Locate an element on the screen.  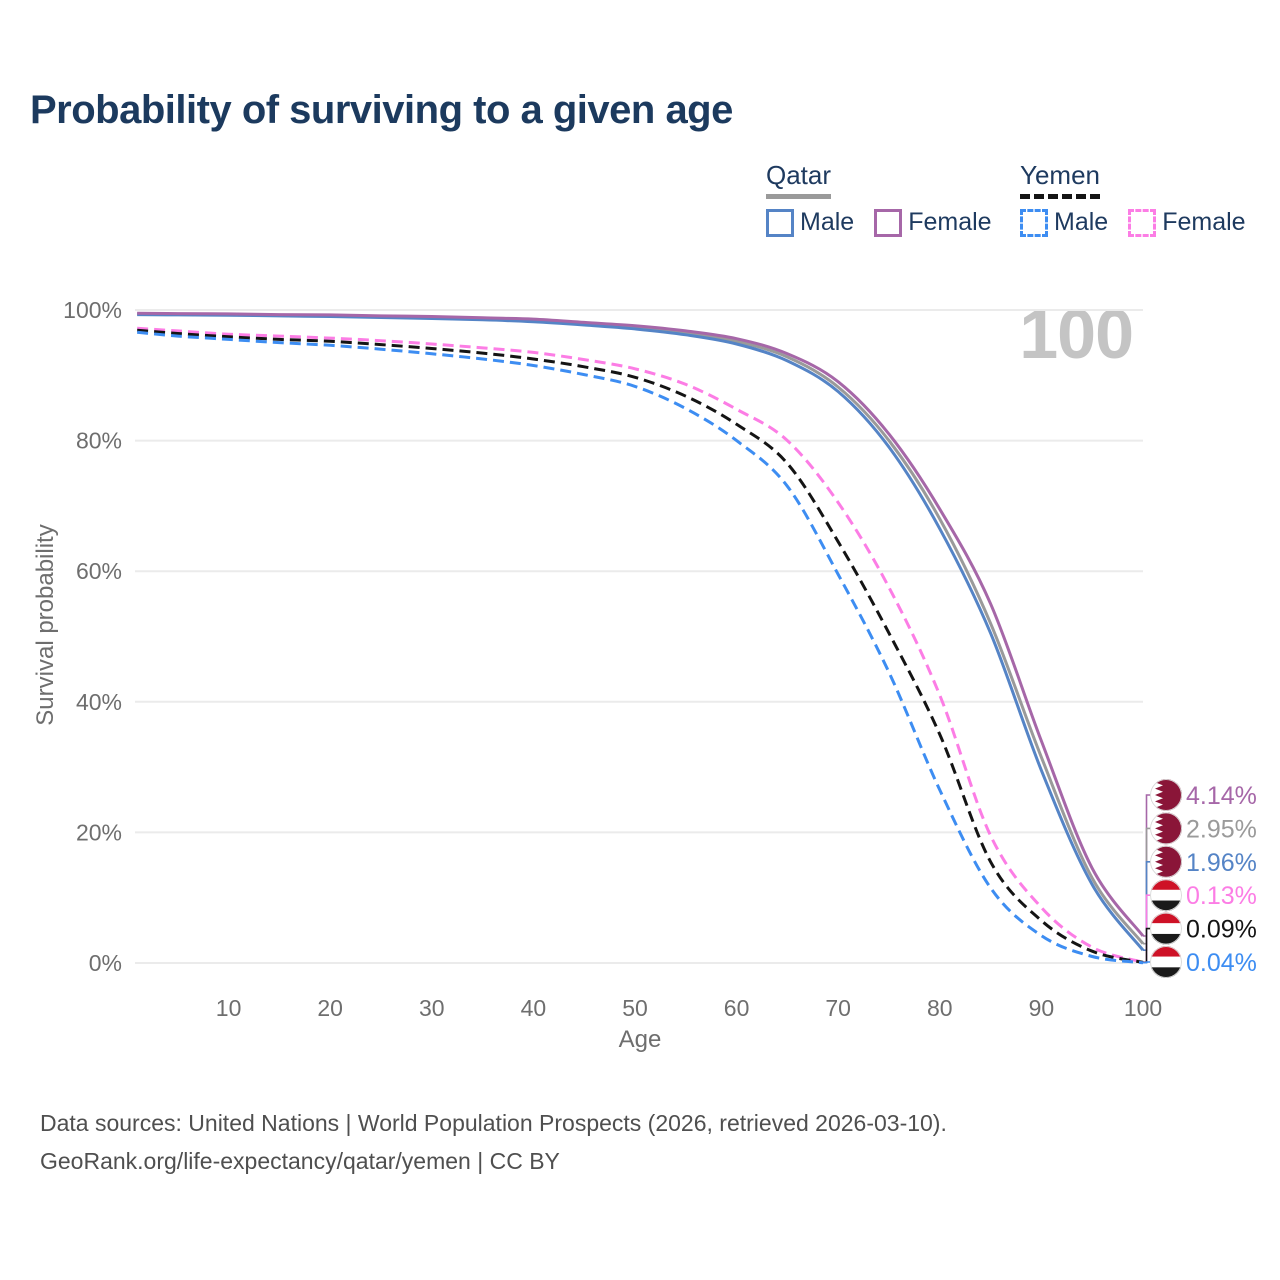
legend: Qatar Male Female Yemen Male is located at coordinates (640, 205).